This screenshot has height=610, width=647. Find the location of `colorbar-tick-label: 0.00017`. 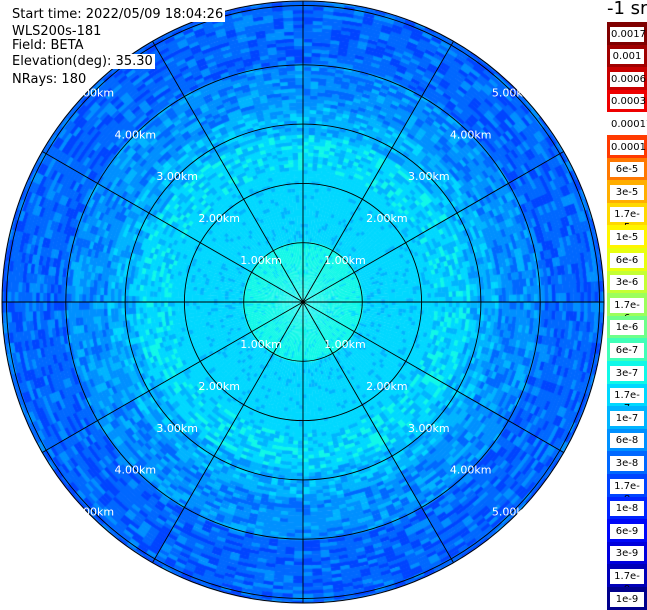

colorbar-tick-label: 0.00017 is located at coordinates (628, 124).